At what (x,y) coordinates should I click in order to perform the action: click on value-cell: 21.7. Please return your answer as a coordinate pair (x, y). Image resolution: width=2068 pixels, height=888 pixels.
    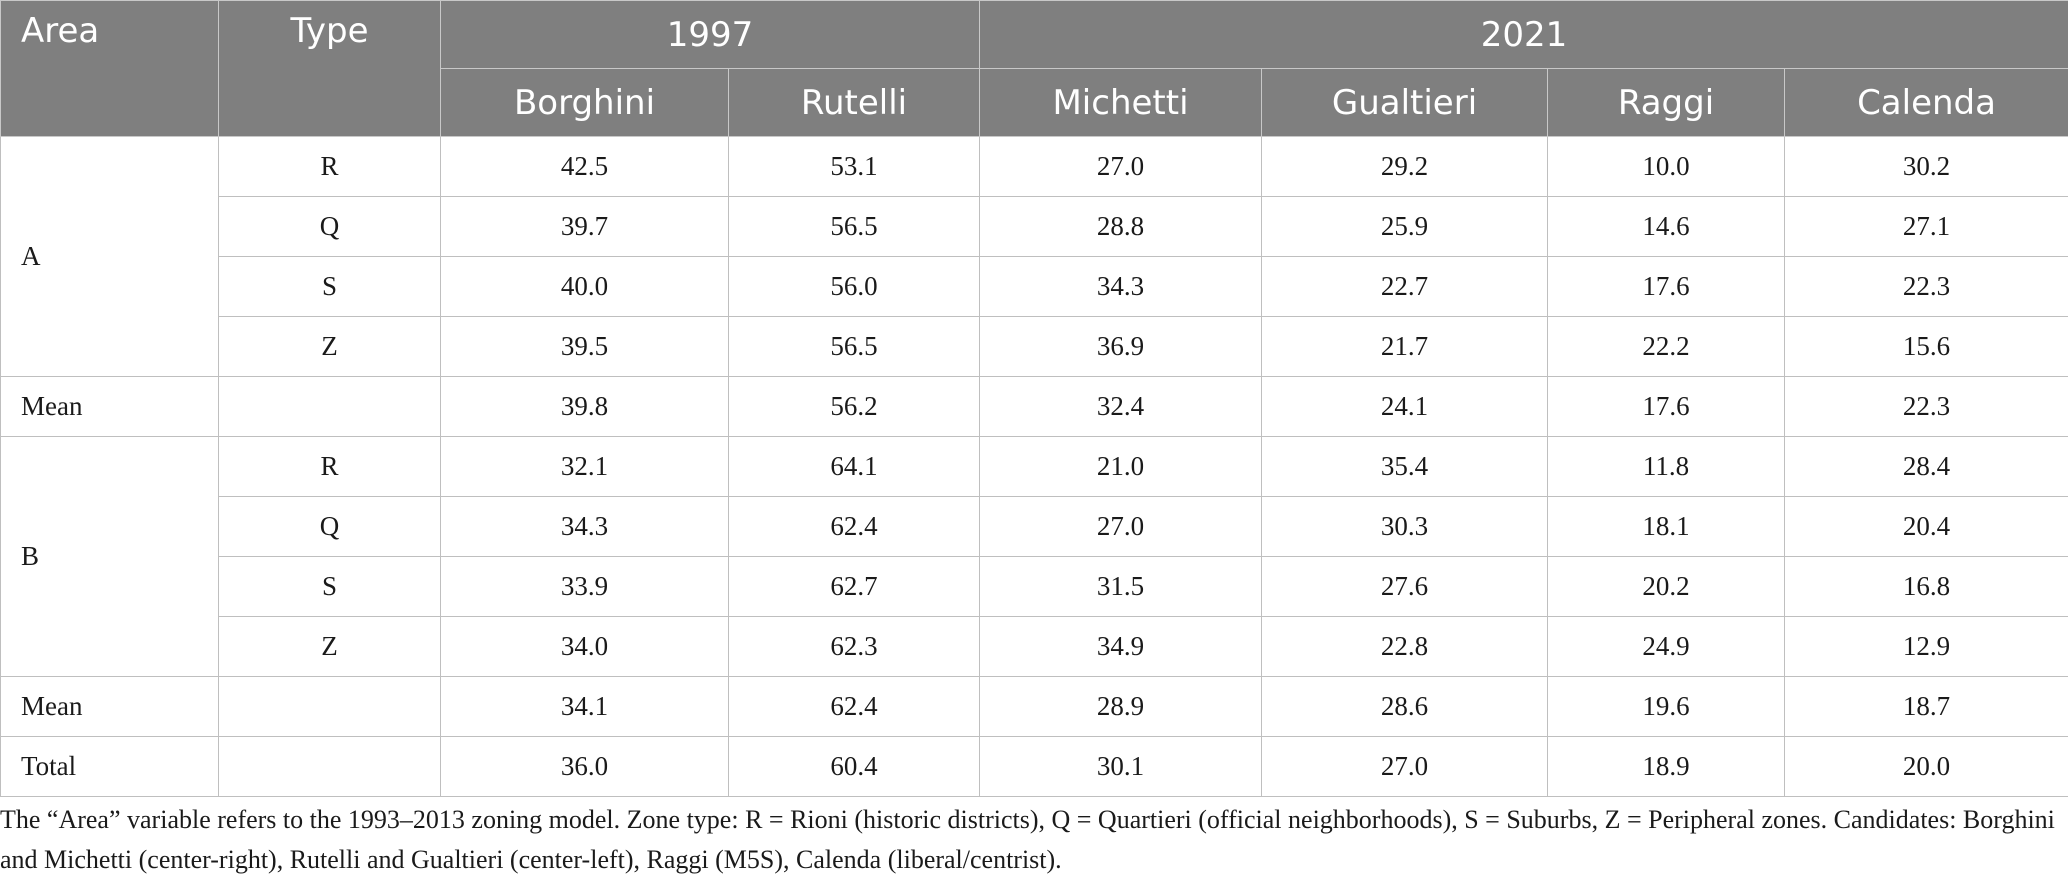
    Looking at the image, I should click on (1404, 346).